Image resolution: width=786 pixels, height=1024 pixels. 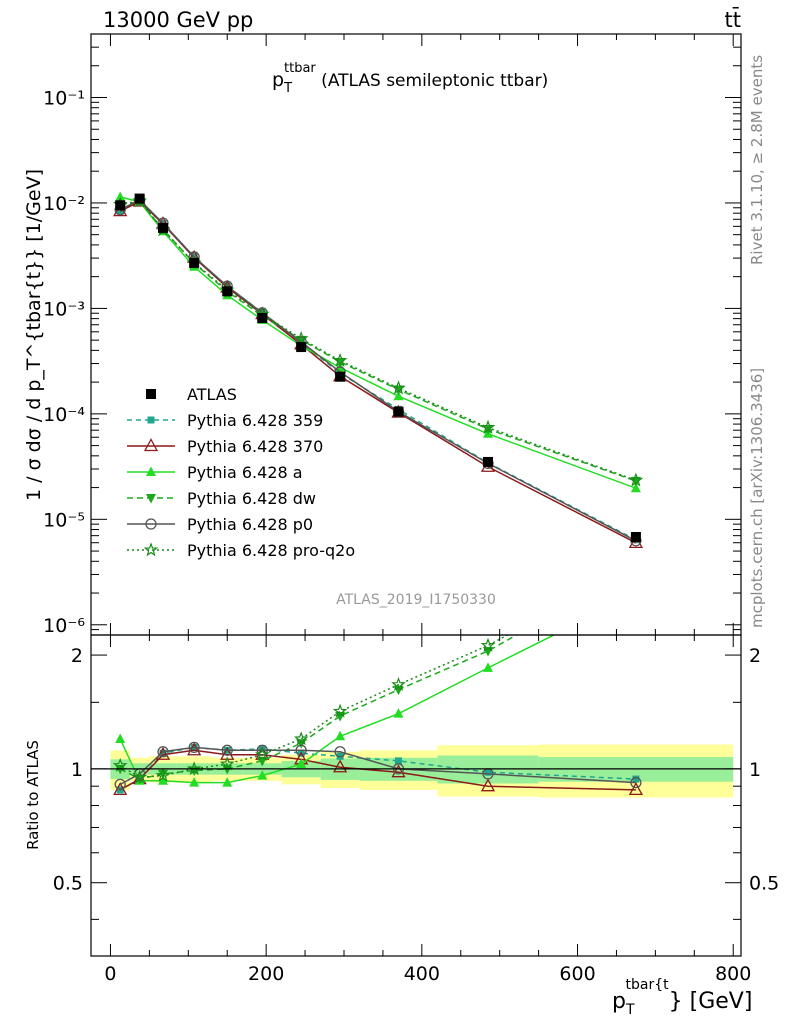 I want to click on x-tick-label: 400, so click(x=422, y=974).